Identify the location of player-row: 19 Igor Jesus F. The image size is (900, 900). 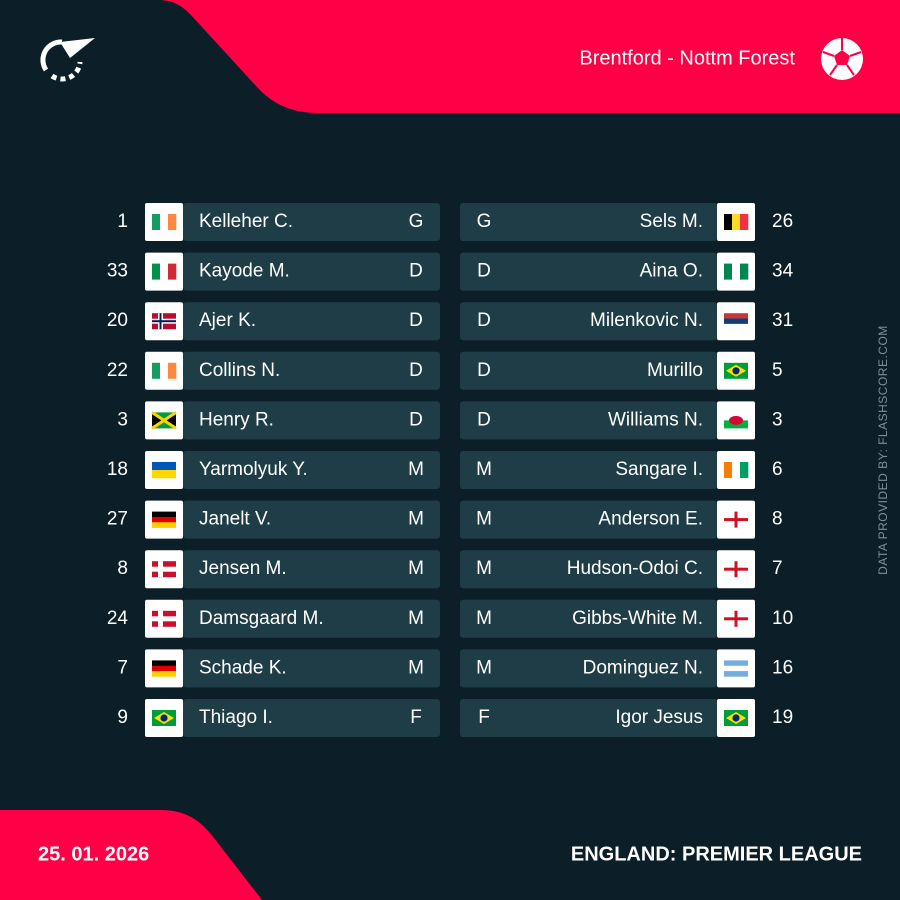
(626, 718).